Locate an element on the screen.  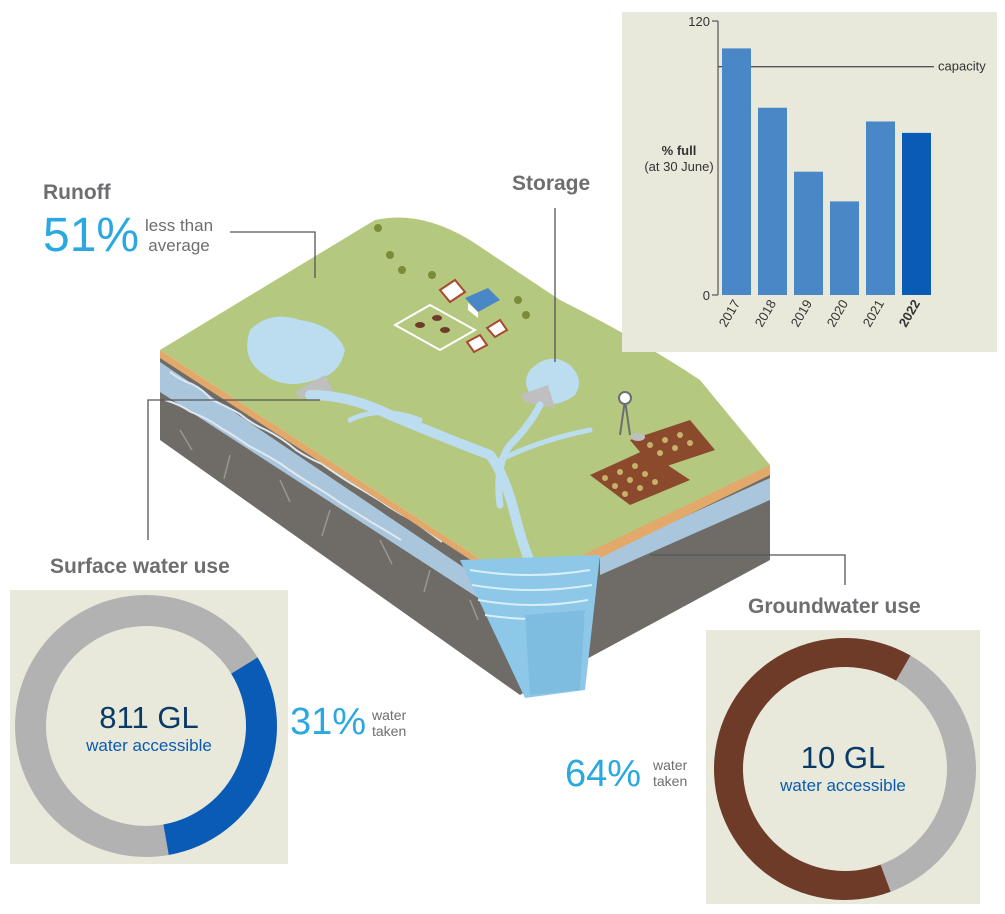
y-axis-label: % full is located at coordinates (679, 150).